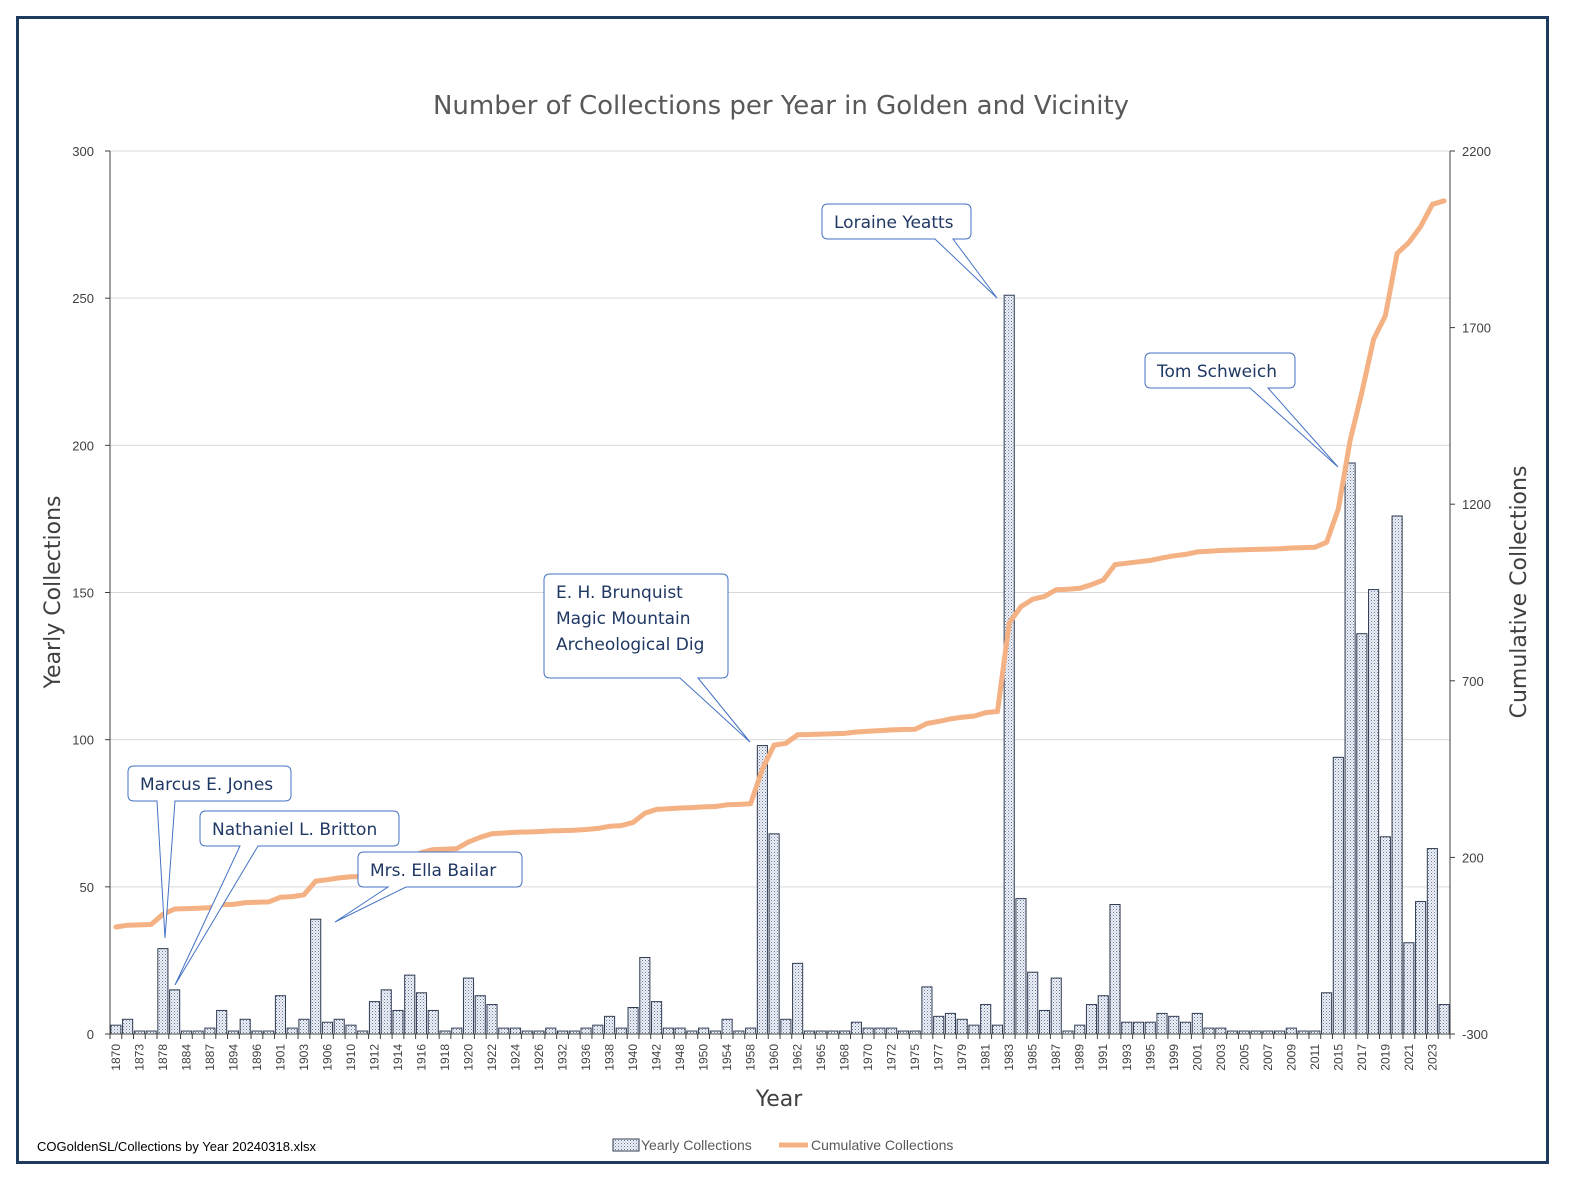 This screenshot has width=1570, height=1186. Describe the element at coordinates (210, 1057) in the screenshot. I see `x-tick-label: 1887` at that location.